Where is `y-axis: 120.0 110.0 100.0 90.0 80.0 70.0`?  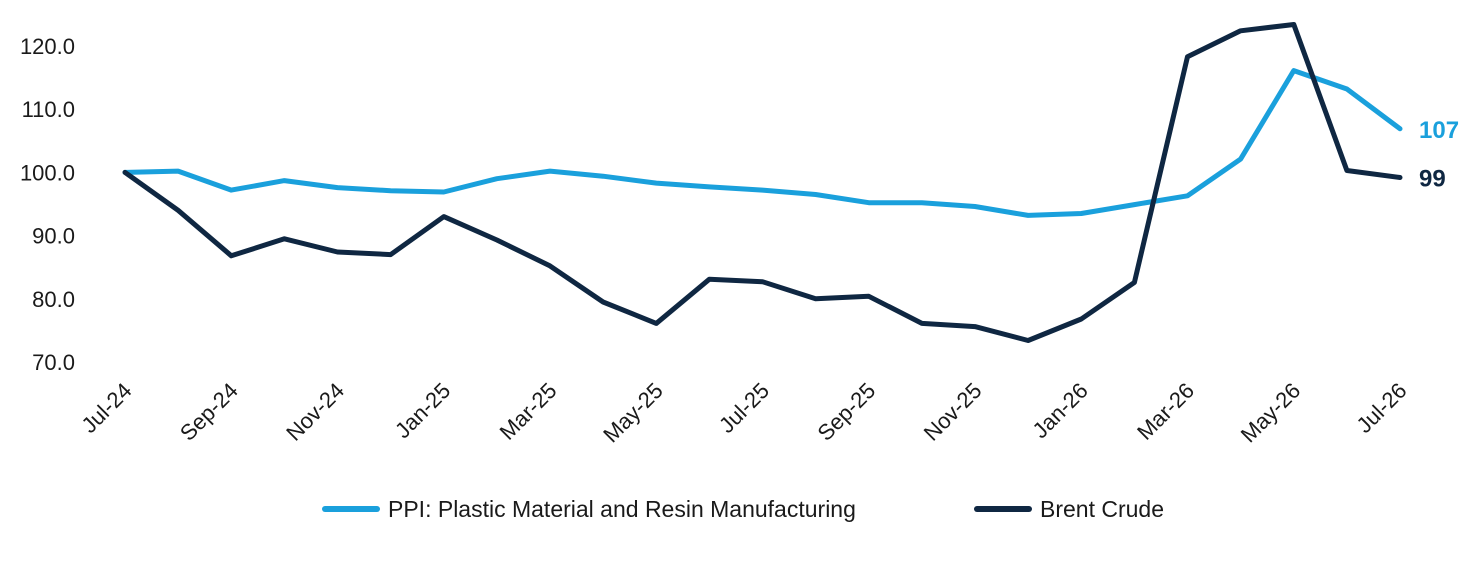 y-axis: 120.0 110.0 100.0 90.0 80.0 70.0 is located at coordinates (47, 204).